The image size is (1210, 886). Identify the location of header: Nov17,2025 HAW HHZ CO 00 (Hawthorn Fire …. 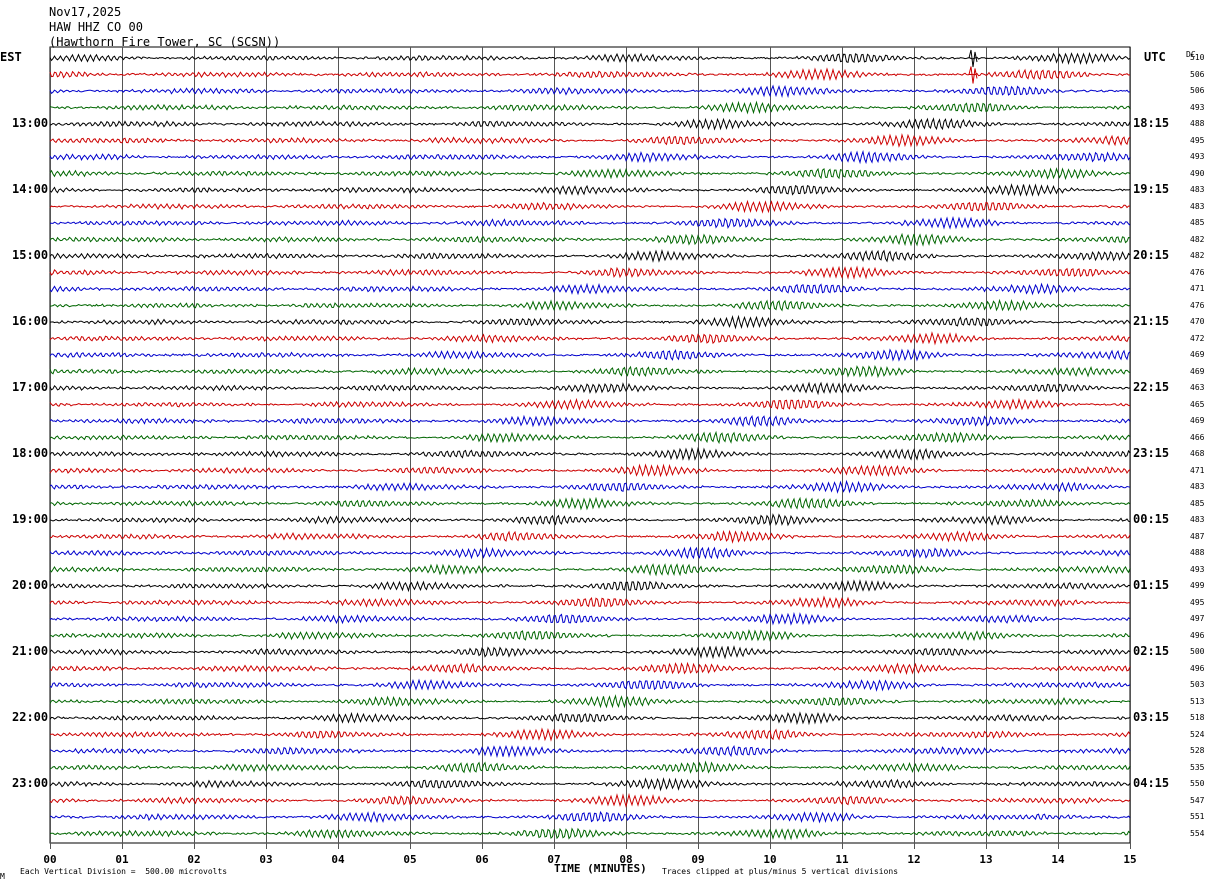
(164, 27).